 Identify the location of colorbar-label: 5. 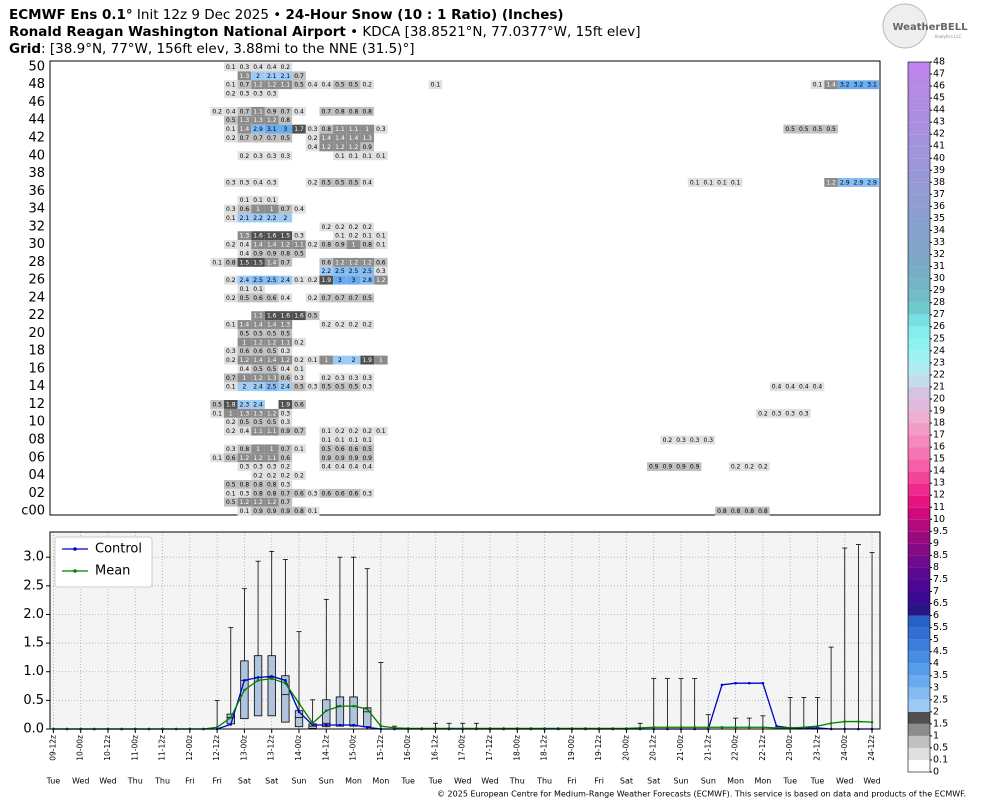
(936, 639).